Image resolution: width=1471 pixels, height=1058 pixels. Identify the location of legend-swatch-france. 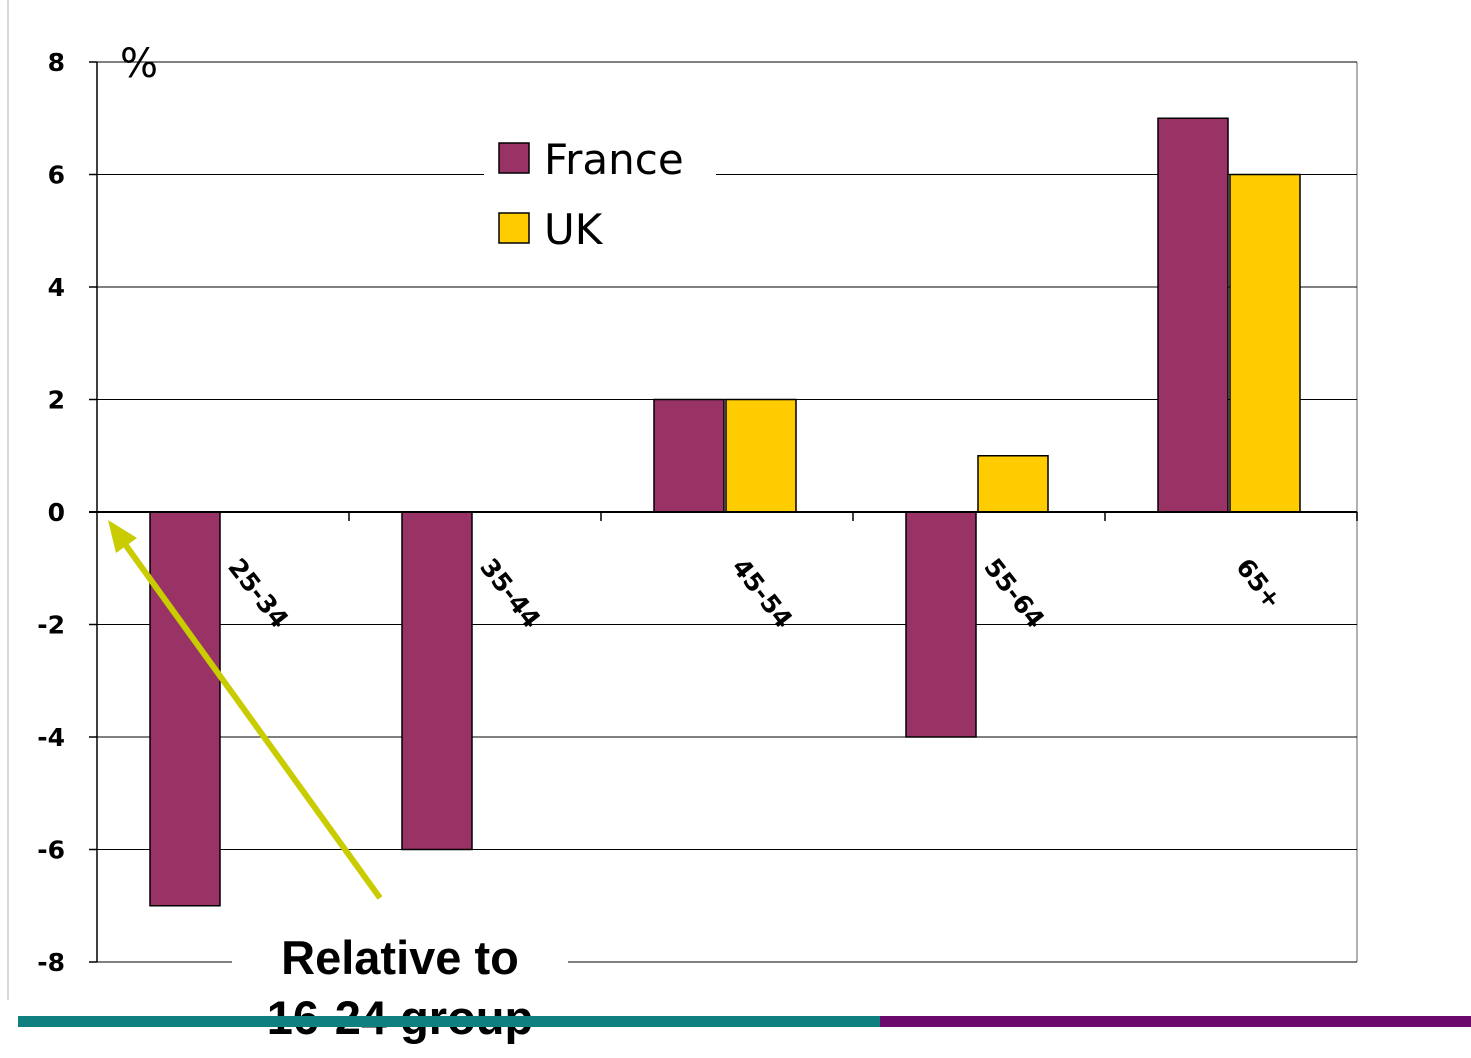
(514, 158).